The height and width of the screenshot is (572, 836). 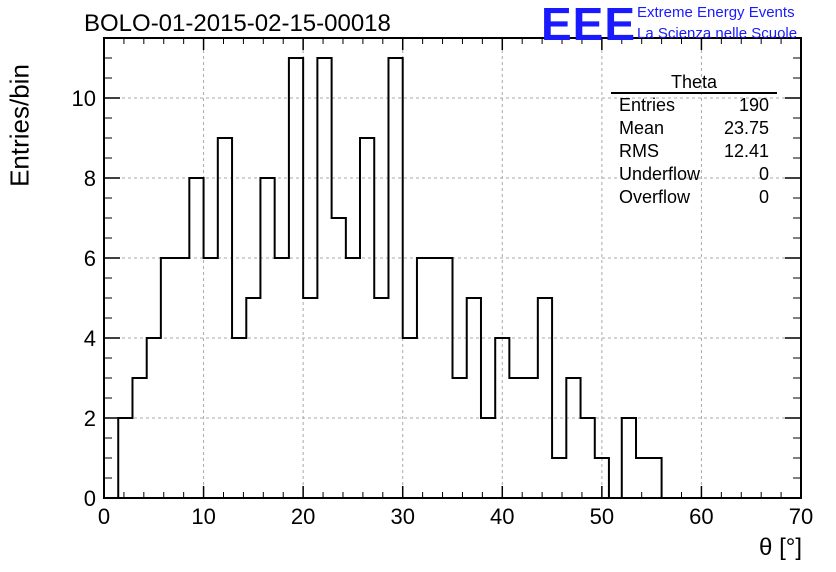 What do you see at coordinates (402, 516) in the screenshot?
I see `x-tick-label: 30` at bounding box center [402, 516].